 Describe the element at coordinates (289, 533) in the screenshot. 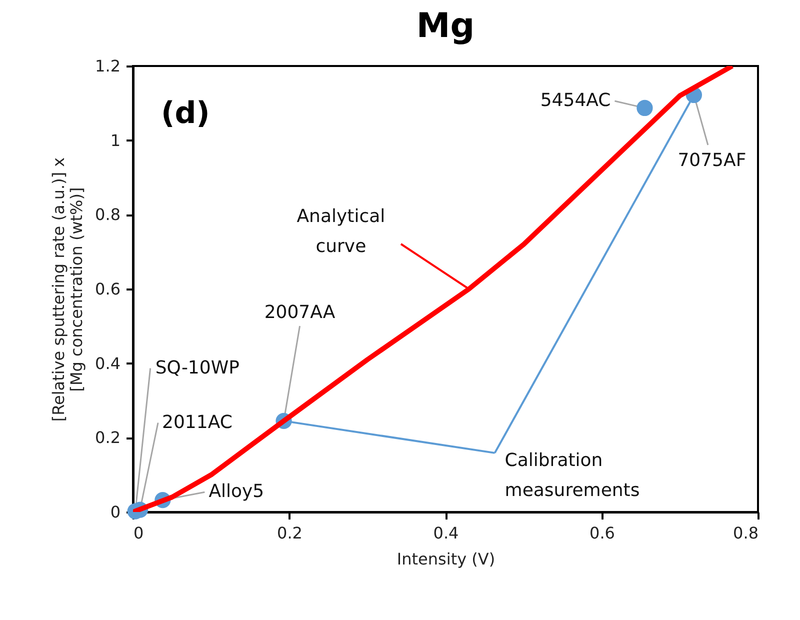

I see `x-tick-label: 0.2` at that location.